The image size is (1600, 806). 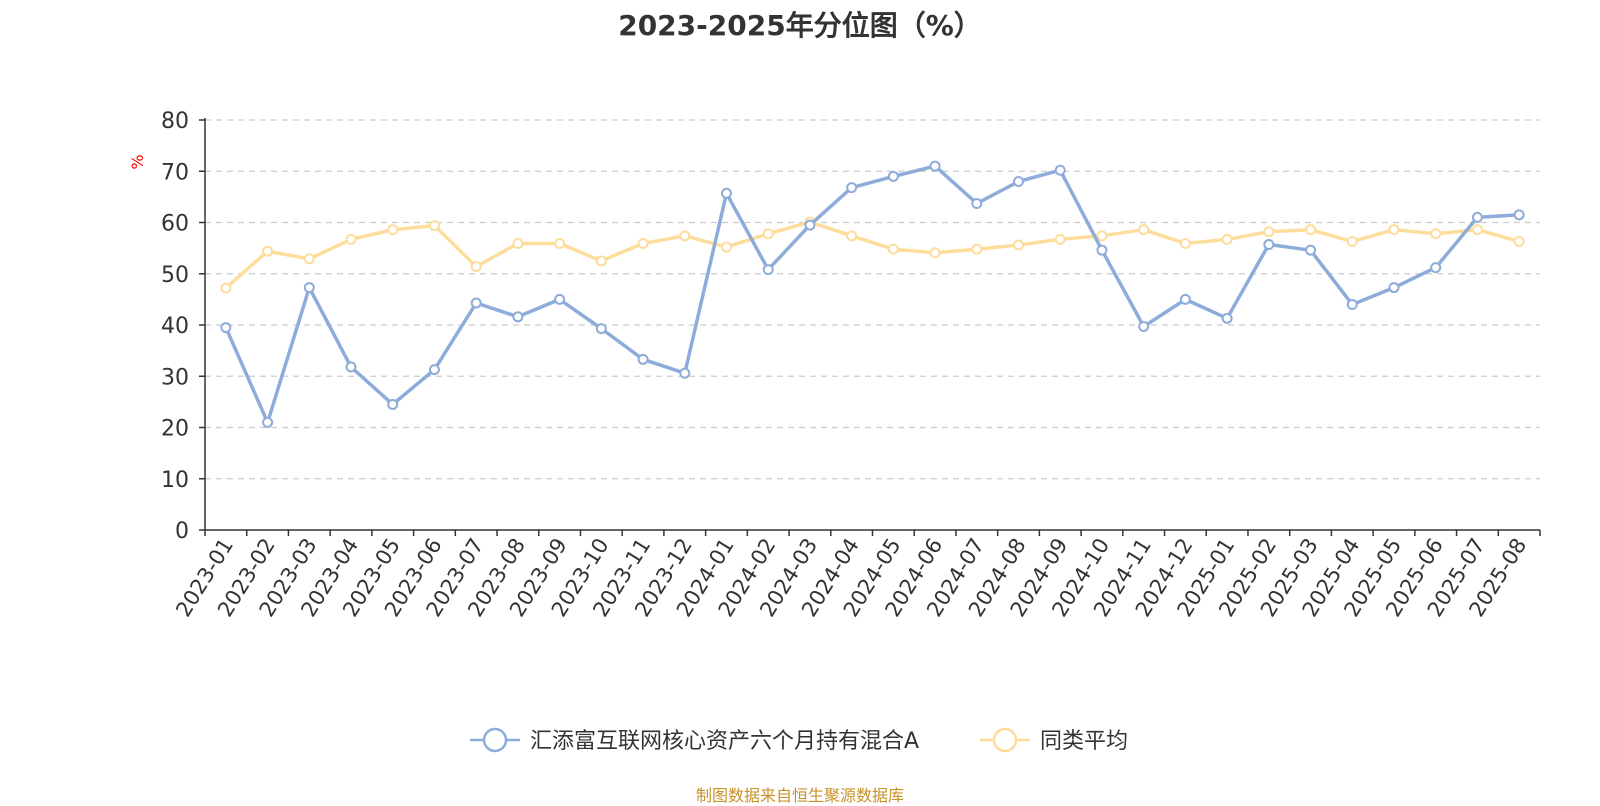 I want to click on legend-item: 汇添富互联网核心资产六个月持有混合A, so click(x=694, y=740).